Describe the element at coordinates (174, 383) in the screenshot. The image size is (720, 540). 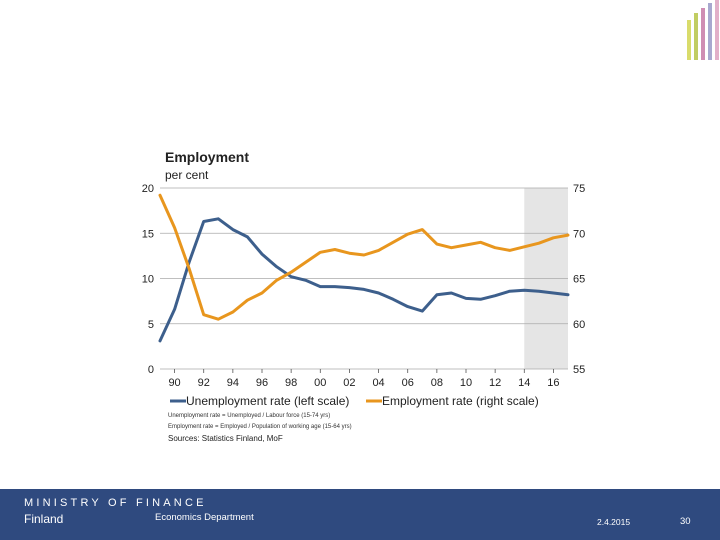
I see `x-tick-label: 90` at that location.